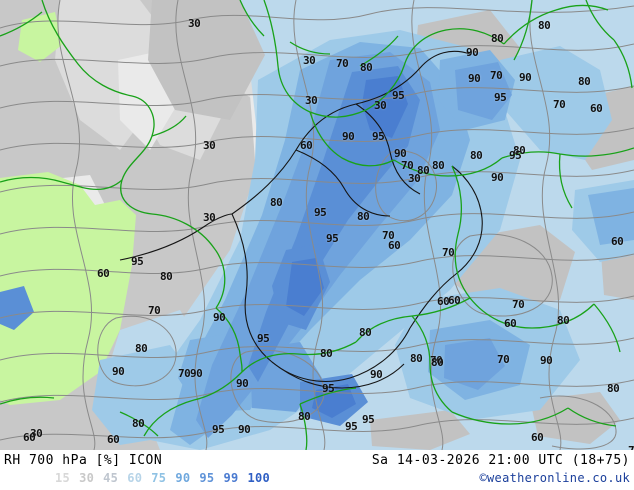 The image size is (634, 490). Describe the element at coordinates (111, 478) in the screenshot. I see `legend-stop-45: 45` at that location.